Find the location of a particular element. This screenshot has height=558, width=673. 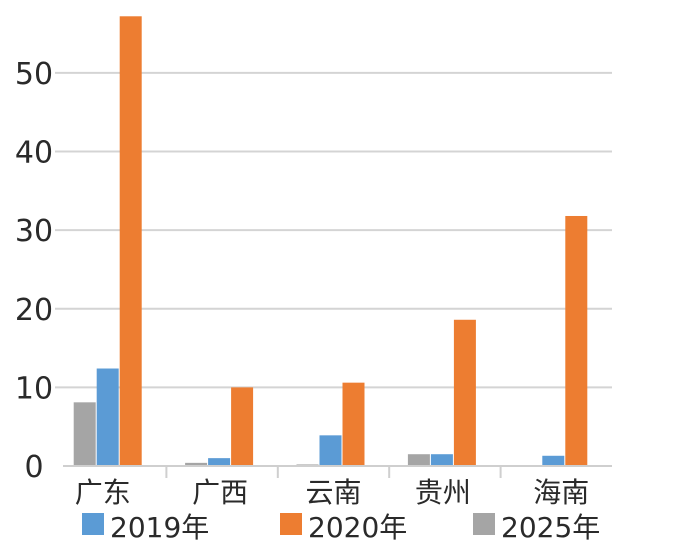

y-tick-label: 30 is located at coordinates (34, 231).